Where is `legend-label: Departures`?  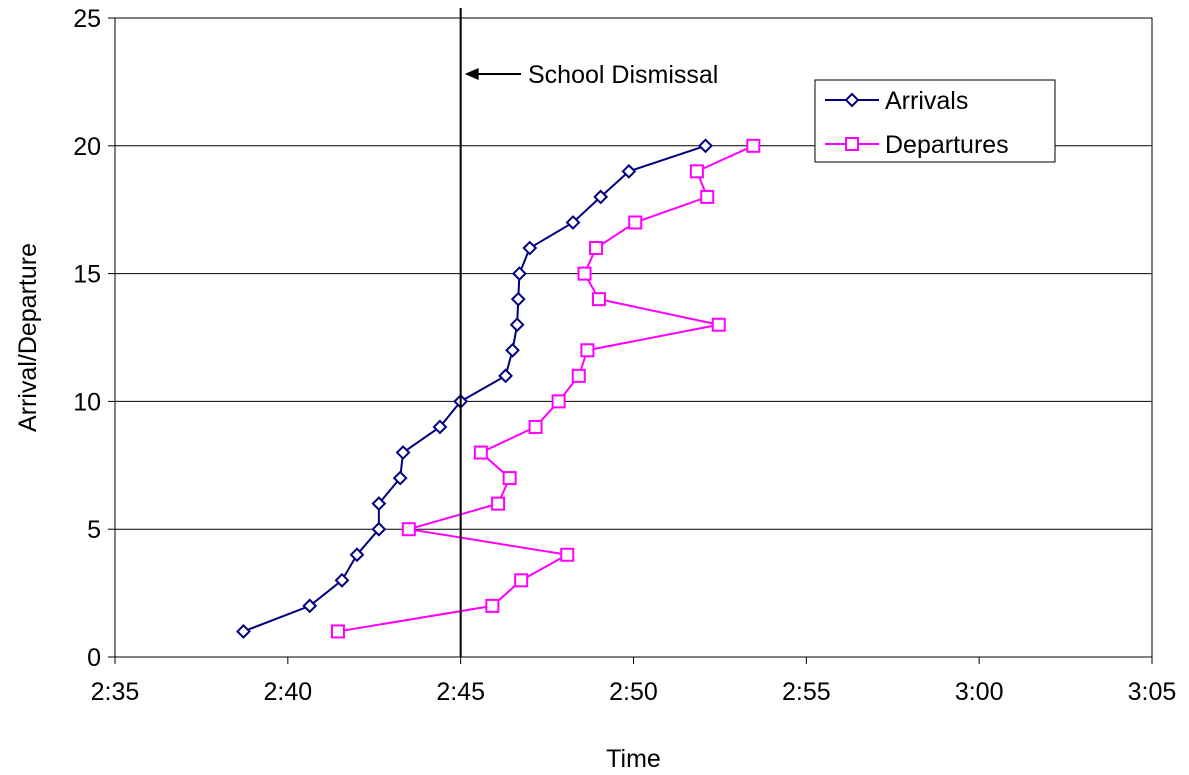 legend-label: Departures is located at coordinates (947, 145).